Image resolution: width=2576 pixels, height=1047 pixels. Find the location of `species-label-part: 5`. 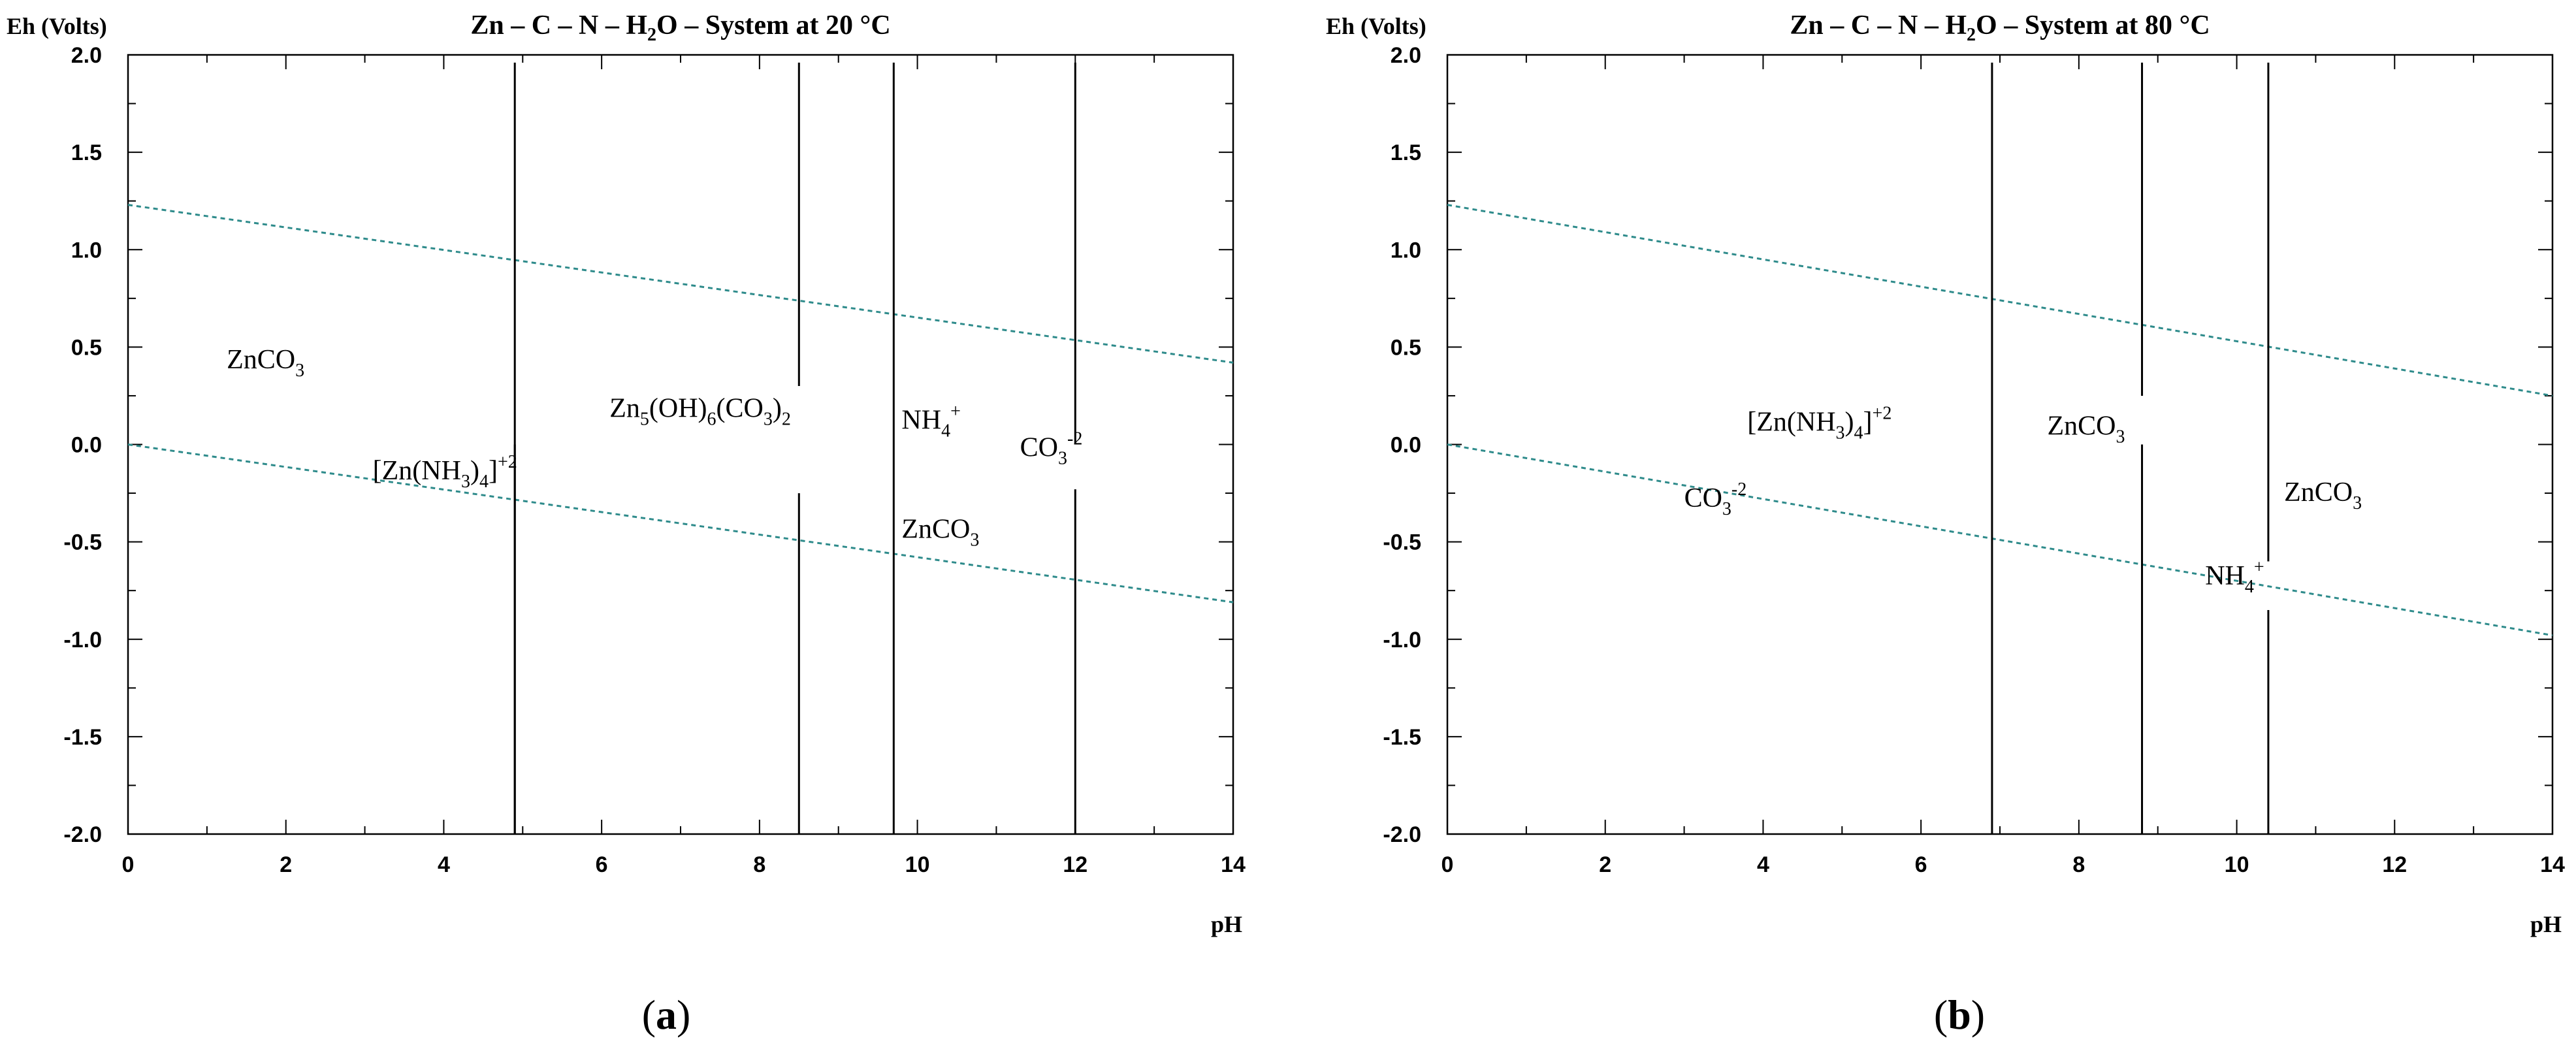

species-label-part: 5 is located at coordinates (644, 420).